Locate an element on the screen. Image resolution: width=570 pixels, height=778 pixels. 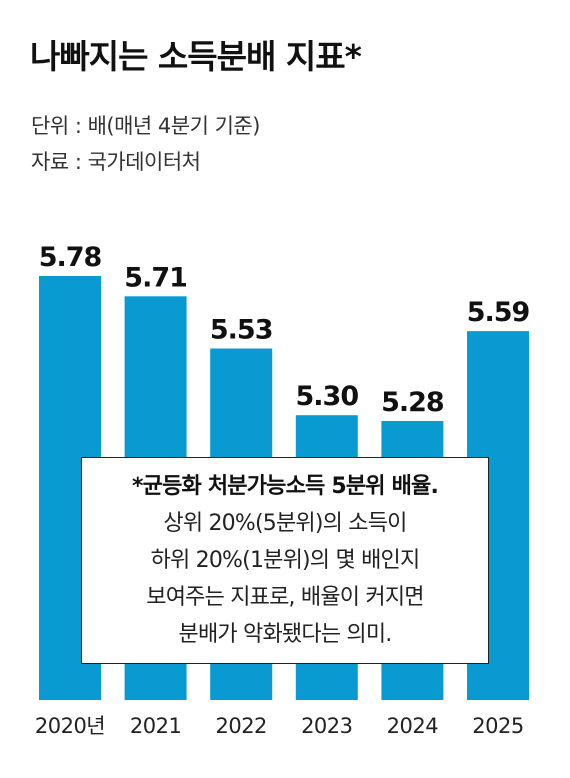
x-tick-label-5: 2025 is located at coordinates (497, 726).